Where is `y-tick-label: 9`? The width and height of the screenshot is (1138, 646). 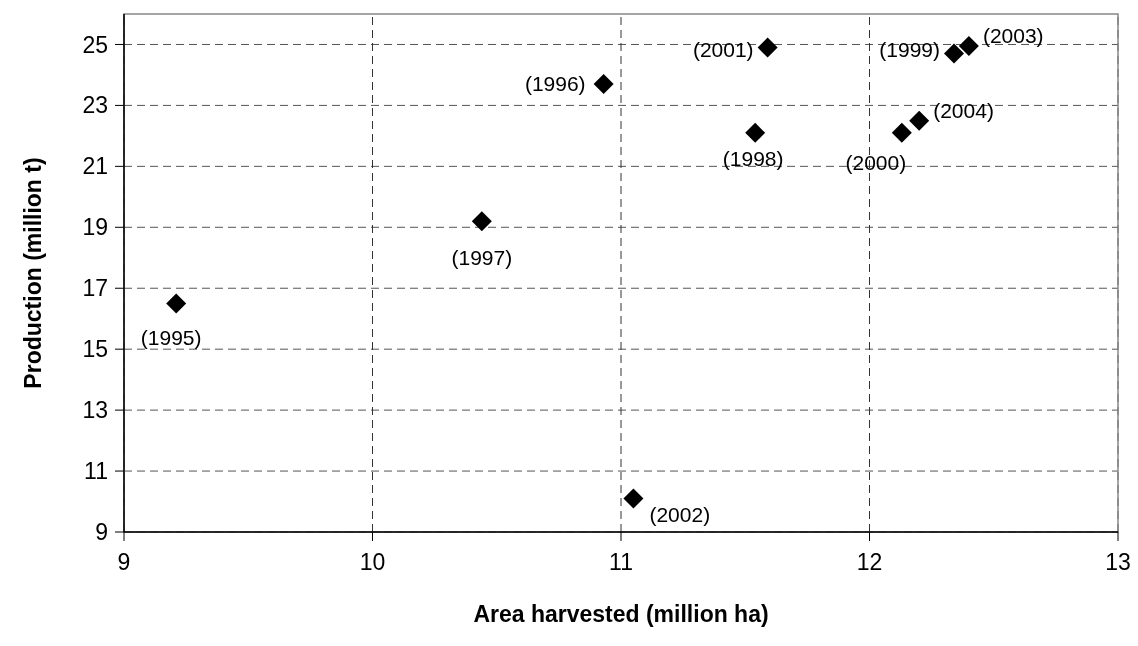 y-tick-label: 9 is located at coordinates (101, 532).